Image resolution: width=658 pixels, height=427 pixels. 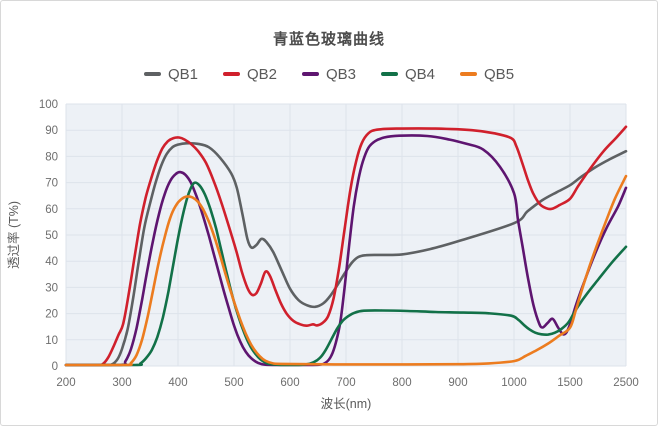 What do you see at coordinates (340, 74) in the screenshot?
I see `legend-label: QB3` at bounding box center [340, 74].